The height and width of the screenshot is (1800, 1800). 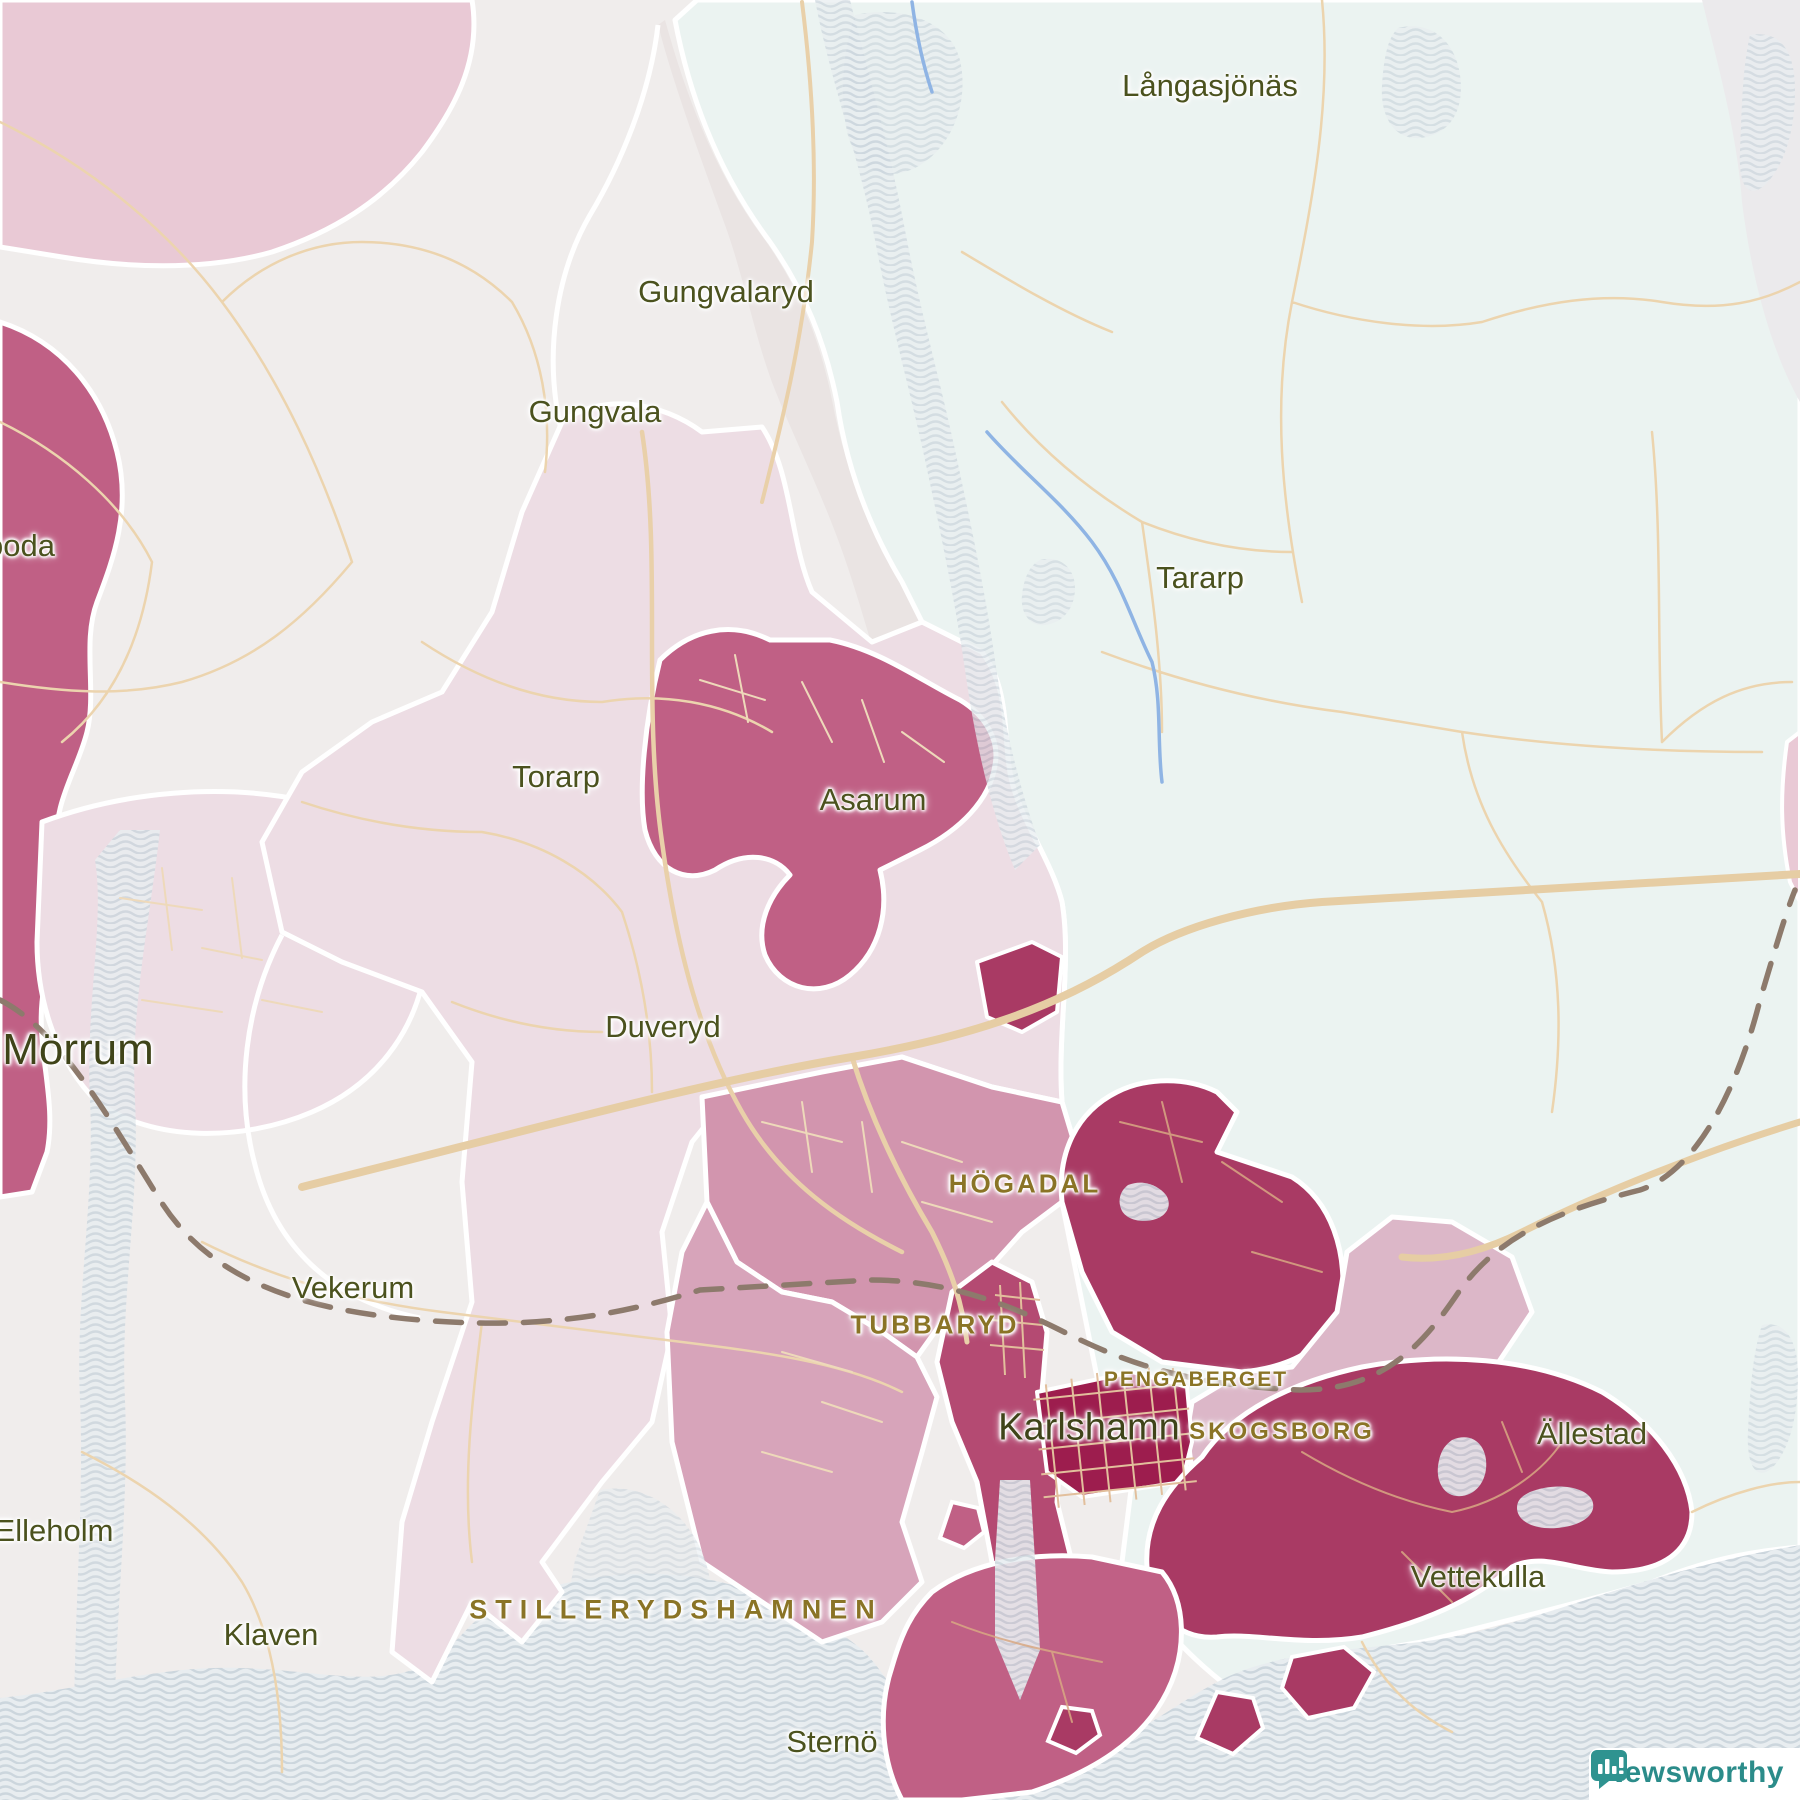 I want to click on road-karlshamn, so click(x=909, y=1199).